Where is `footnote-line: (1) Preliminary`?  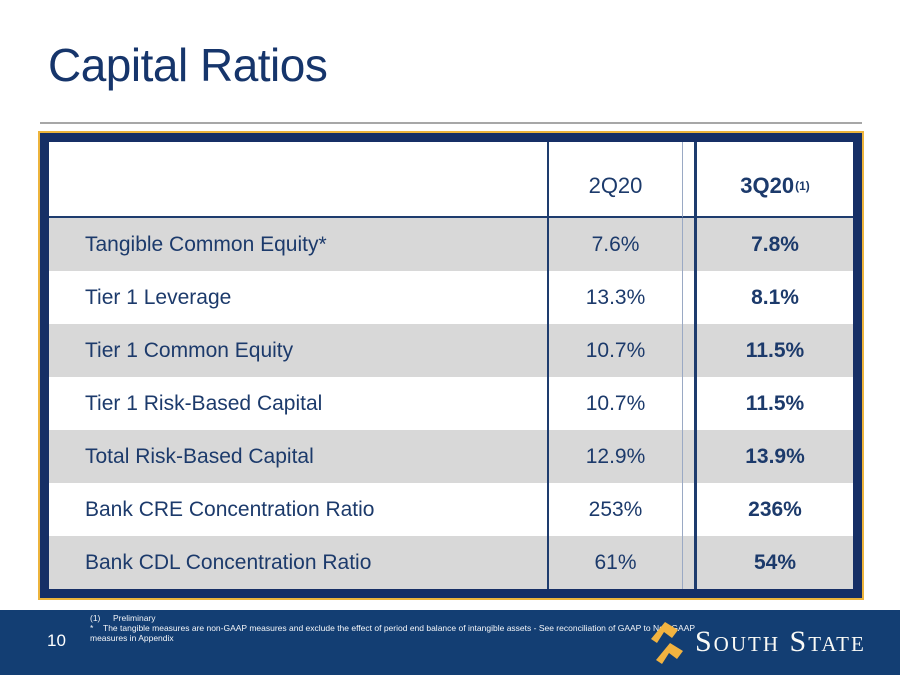
footnote-line: (1) Preliminary is located at coordinates (392, 618).